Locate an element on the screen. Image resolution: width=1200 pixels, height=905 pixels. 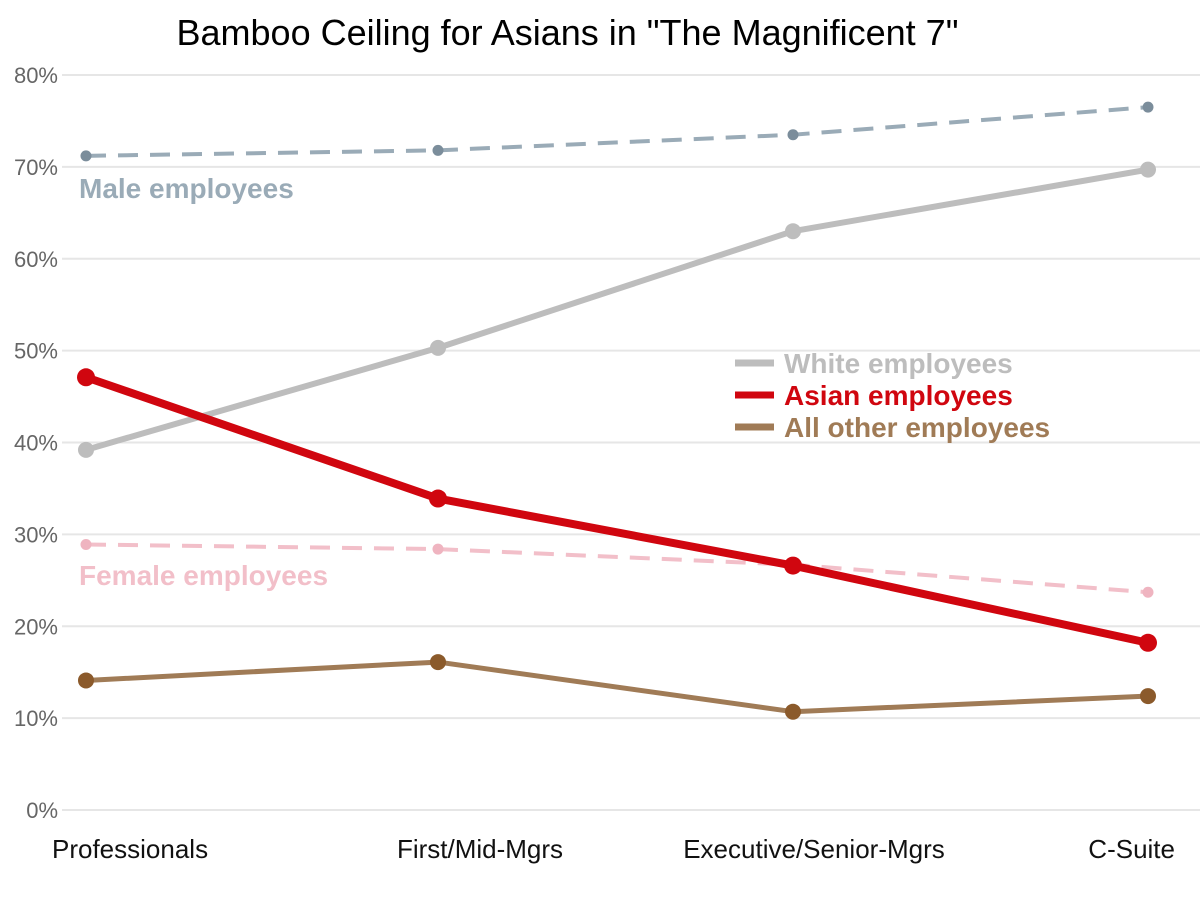
y-tick-label: 10% is located at coordinates (36, 718).